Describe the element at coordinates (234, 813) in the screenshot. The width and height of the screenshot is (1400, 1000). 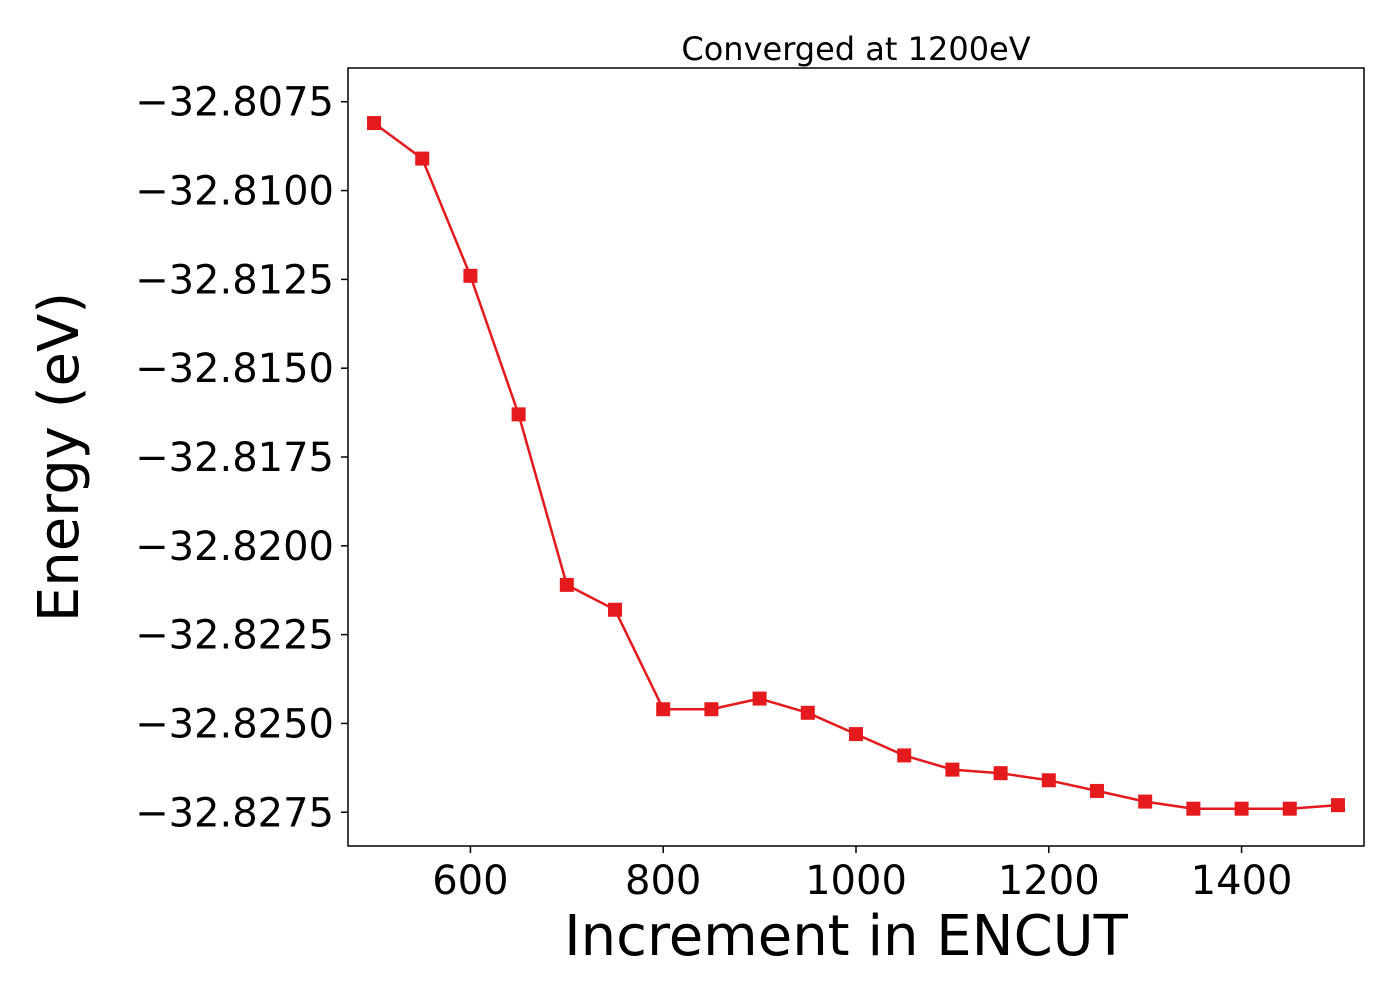
I see `y-tick-label: −32.8275` at that location.